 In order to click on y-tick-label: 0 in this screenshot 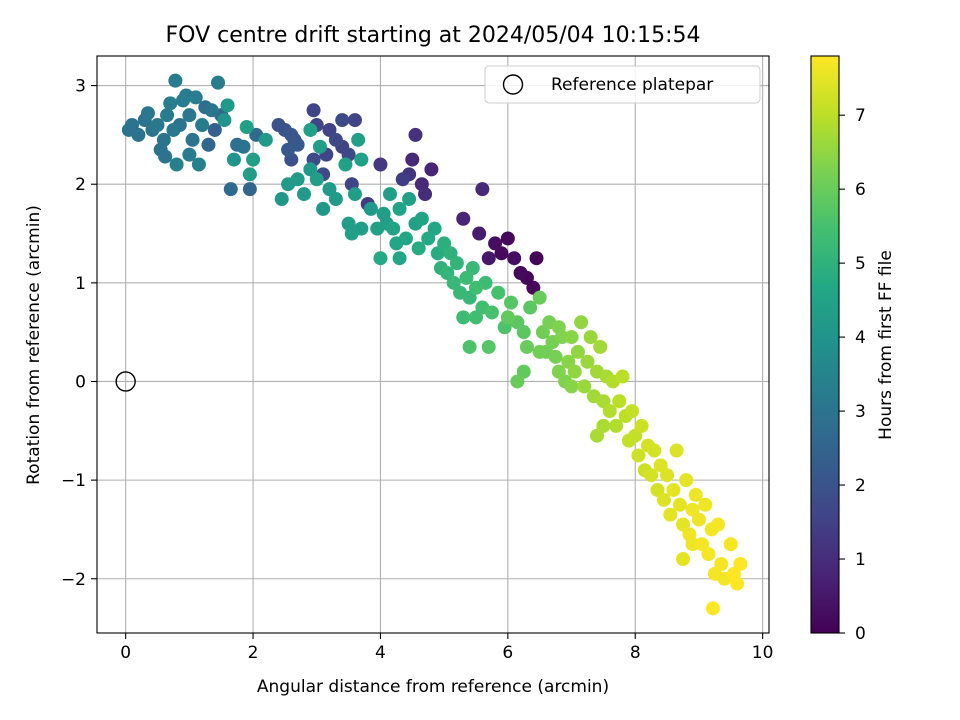, I will do `click(80, 382)`.